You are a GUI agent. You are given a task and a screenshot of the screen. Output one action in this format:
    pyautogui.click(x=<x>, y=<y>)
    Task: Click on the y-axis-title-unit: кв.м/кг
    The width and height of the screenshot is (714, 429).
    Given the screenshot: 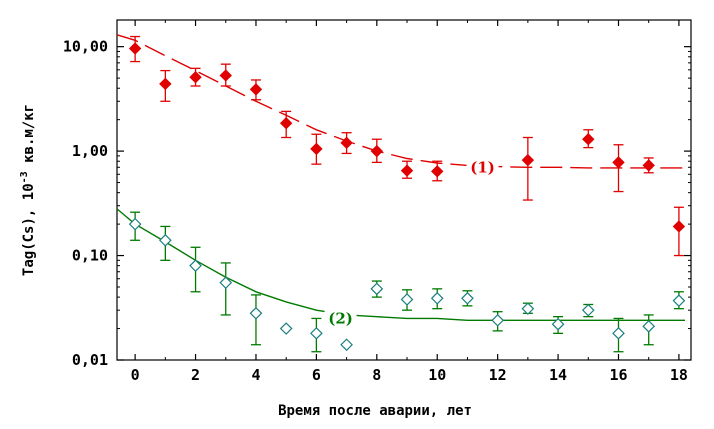 What is the action you would take?
    pyautogui.click(x=29, y=137)
    